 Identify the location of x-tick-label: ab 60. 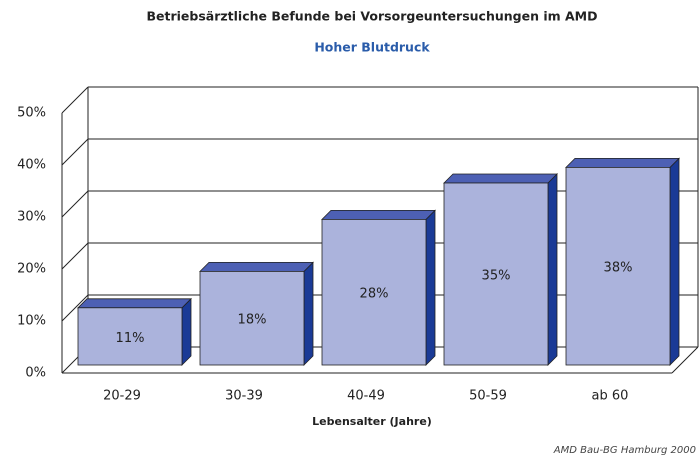
(610, 396).